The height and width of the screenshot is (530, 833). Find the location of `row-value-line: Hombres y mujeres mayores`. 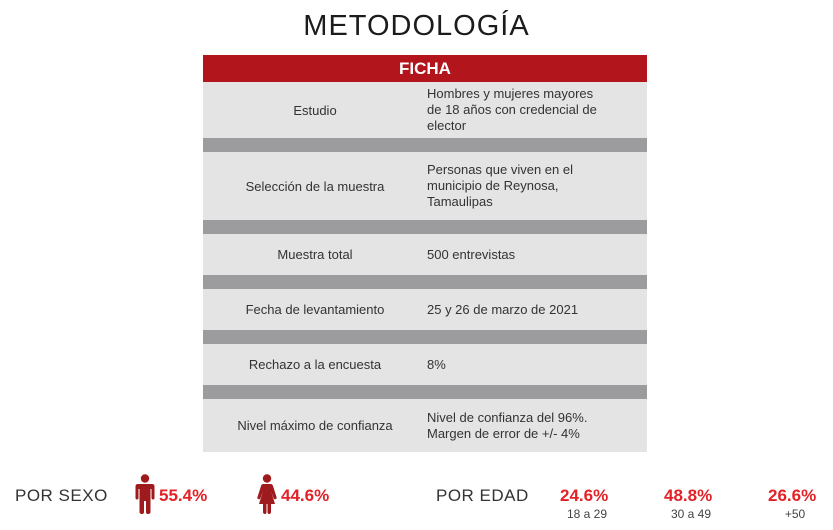

row-value-line: Hombres y mujeres mayores is located at coordinates (510, 93).